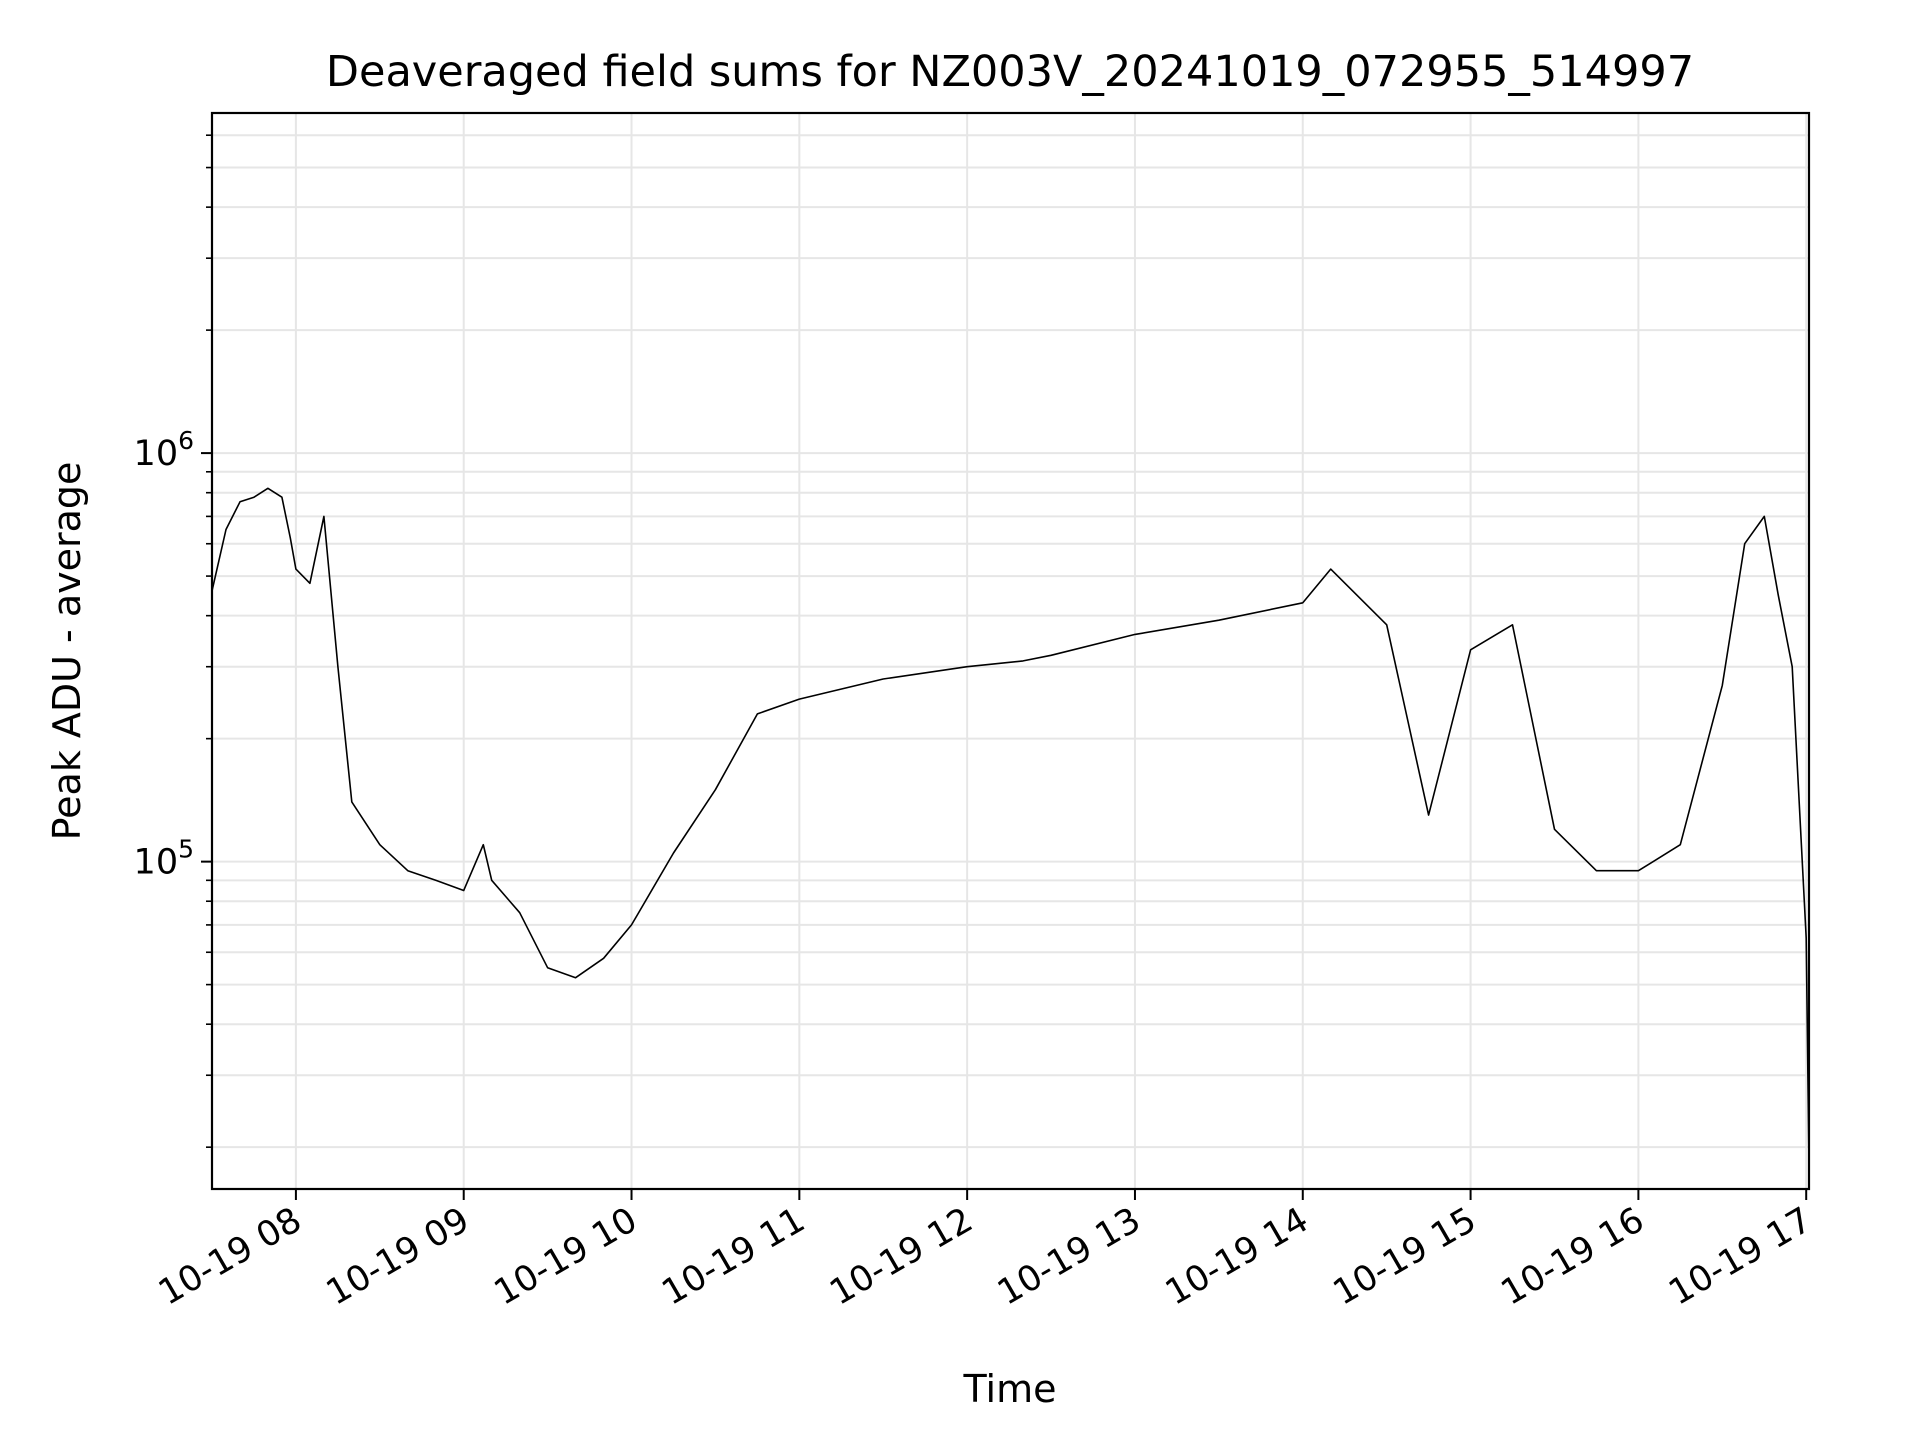 This screenshot has width=1920, height=1440. I want to click on y-axis-label: Peak ADU - average, so click(67, 651).